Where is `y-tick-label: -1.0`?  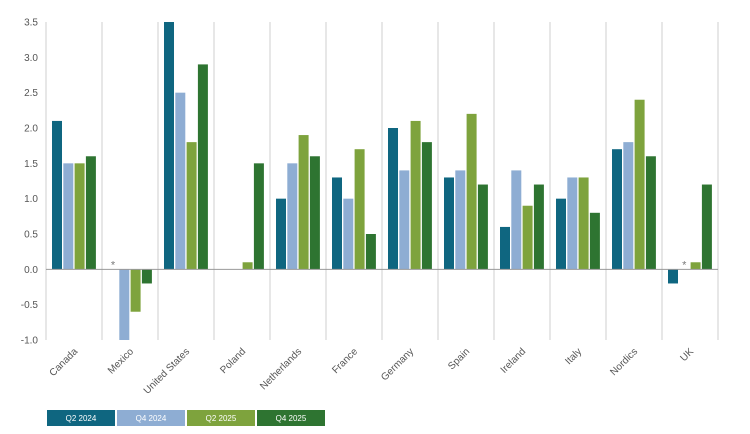
y-tick-label: -1.0 is located at coordinates (30, 341).